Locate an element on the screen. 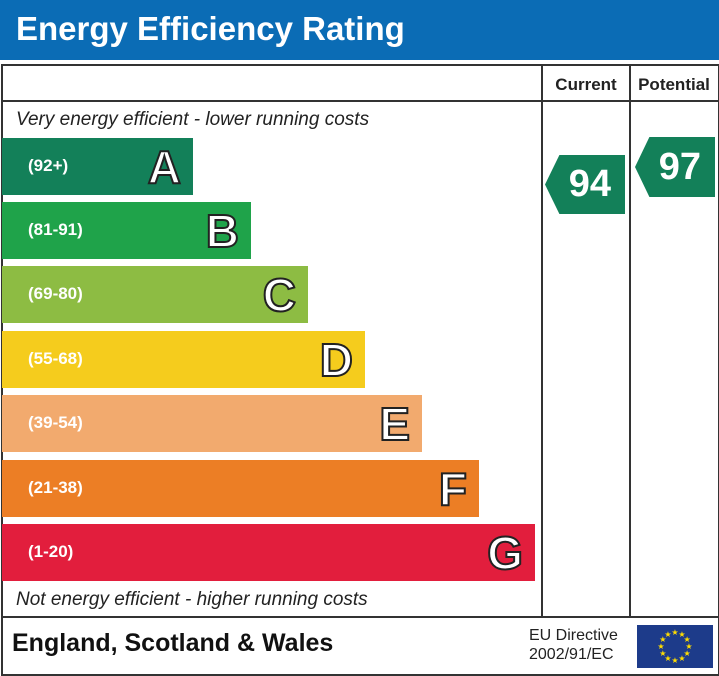 The width and height of the screenshot is (719, 676). header-row-divider is located at coordinates (359, 101).